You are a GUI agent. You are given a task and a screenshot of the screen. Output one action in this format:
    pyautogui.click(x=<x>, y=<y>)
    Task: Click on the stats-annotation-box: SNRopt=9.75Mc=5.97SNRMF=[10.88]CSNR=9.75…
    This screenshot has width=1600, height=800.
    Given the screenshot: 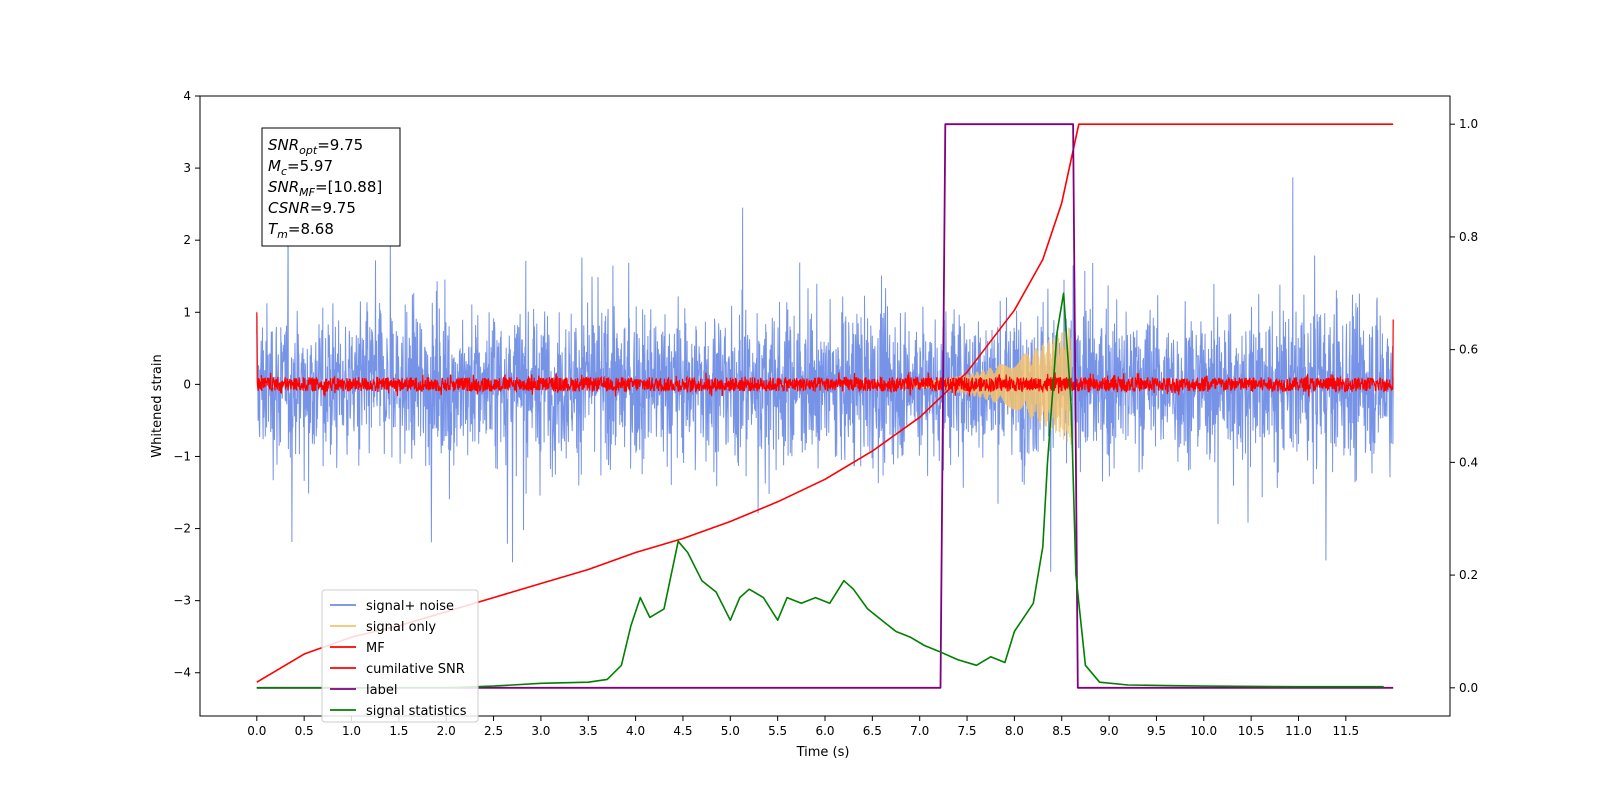 What is the action you would take?
    pyautogui.click(x=331, y=187)
    